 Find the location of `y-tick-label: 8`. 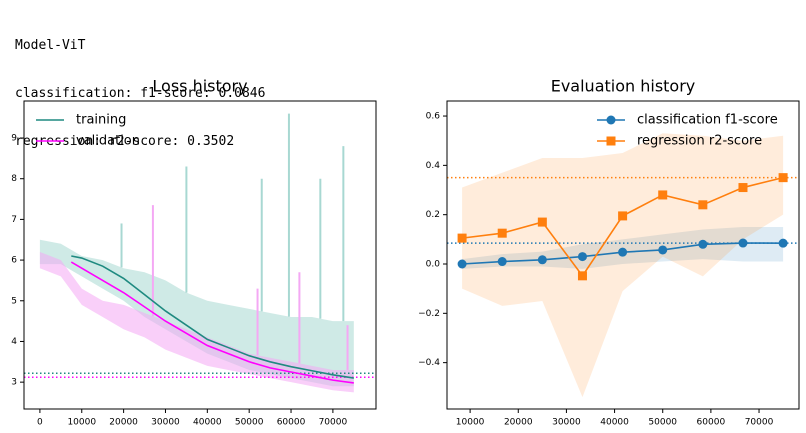

y-tick-label: 8 is located at coordinates (14, 179).